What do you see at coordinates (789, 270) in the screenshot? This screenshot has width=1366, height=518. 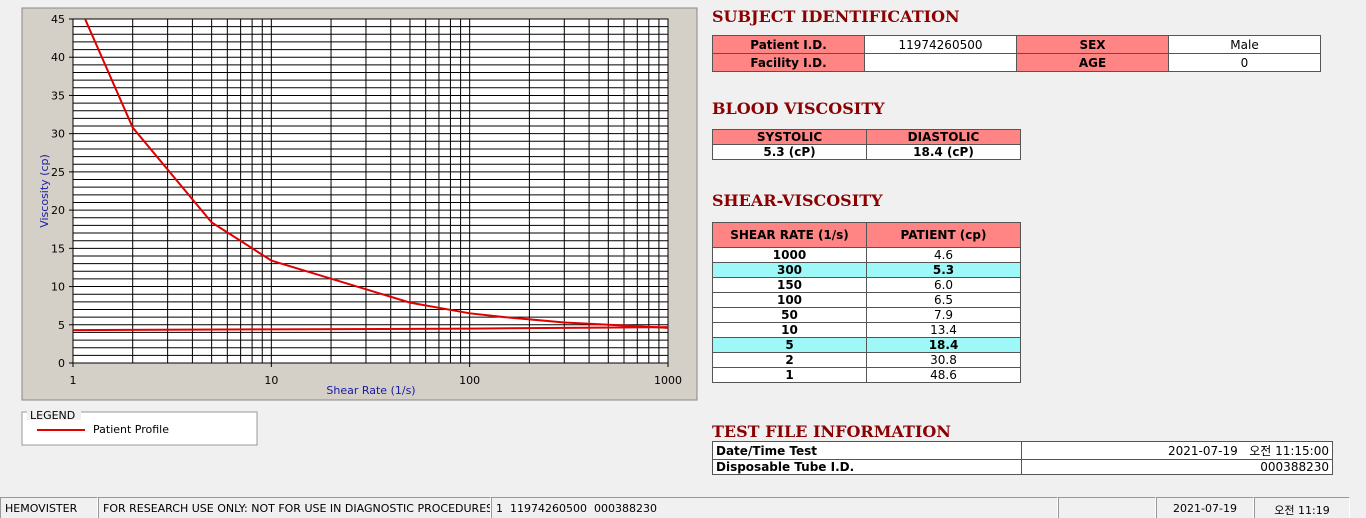 I see `cell: 300` at bounding box center [789, 270].